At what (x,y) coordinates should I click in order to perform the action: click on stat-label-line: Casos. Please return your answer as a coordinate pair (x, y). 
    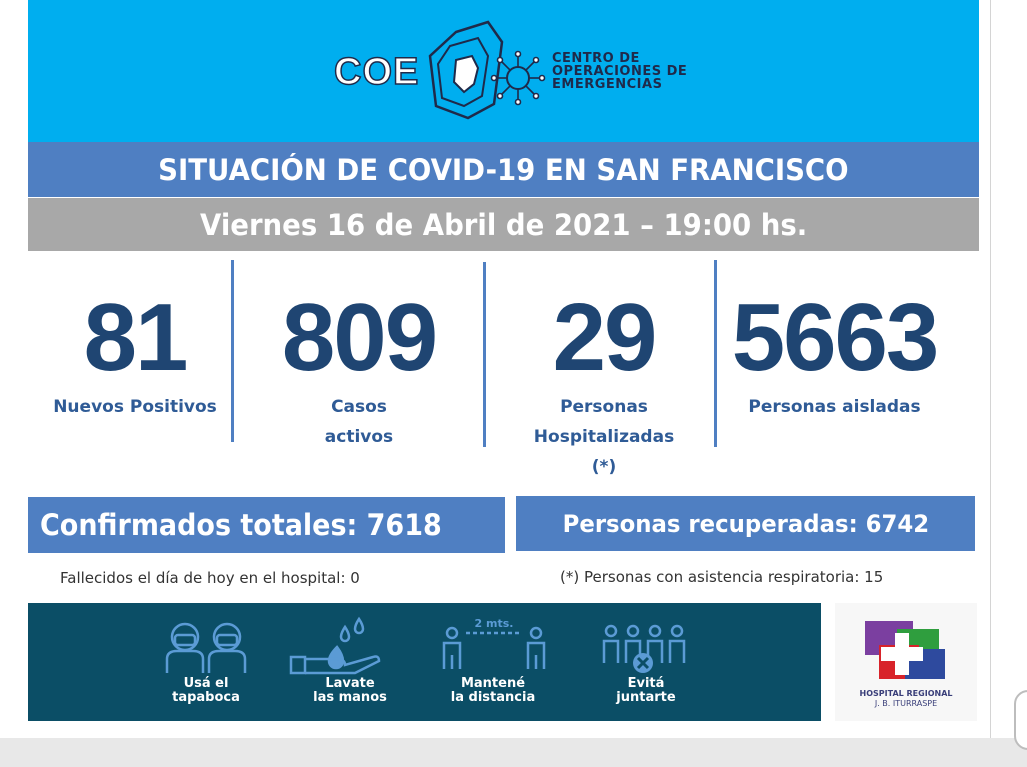
    Looking at the image, I should click on (359, 407).